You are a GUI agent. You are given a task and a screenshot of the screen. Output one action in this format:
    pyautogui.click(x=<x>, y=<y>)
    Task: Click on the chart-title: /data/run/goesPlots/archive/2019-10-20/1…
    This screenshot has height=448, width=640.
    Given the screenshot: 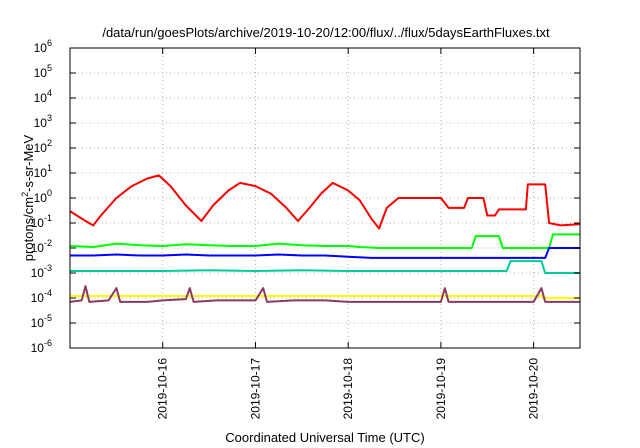 What is the action you would take?
    pyautogui.click(x=326, y=32)
    